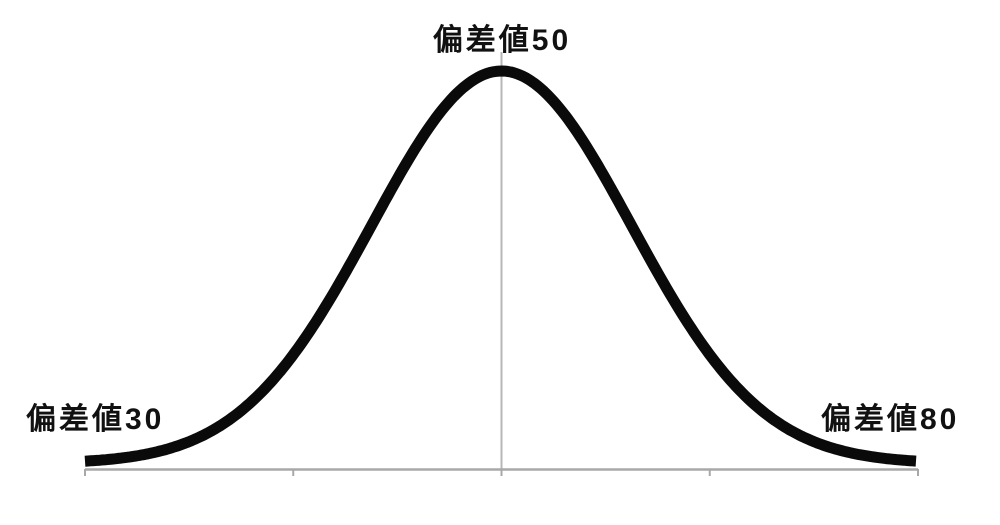  What do you see at coordinates (95, 419) in the screenshot?
I see `left-tail-label: 偏差値30` at bounding box center [95, 419].